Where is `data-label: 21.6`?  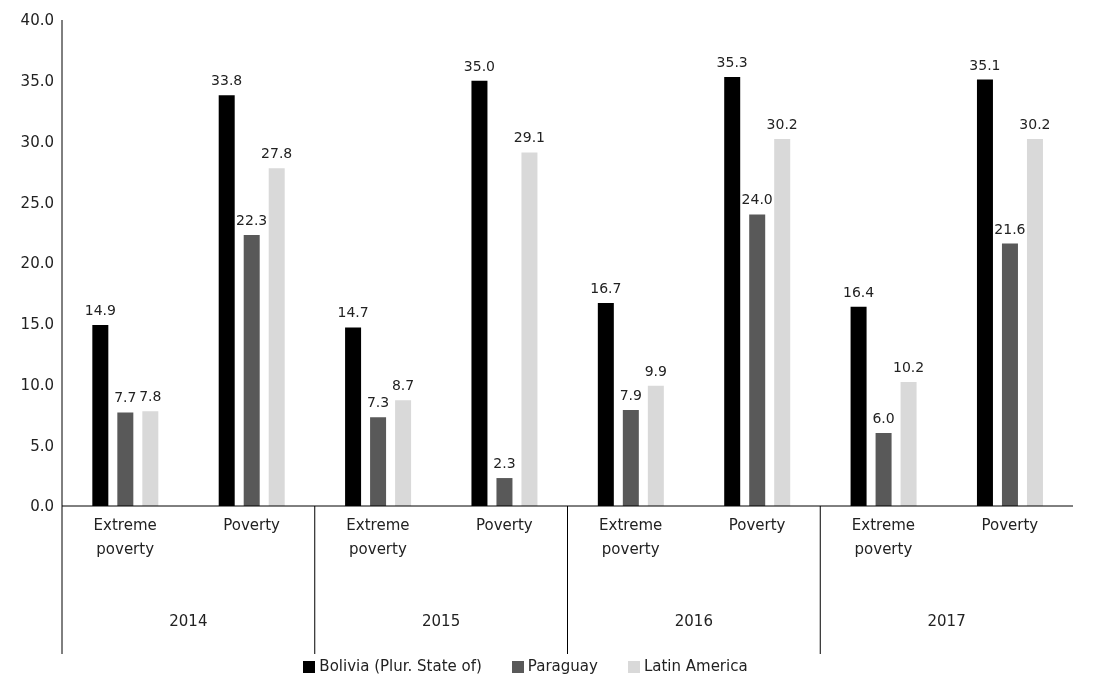
data-label: 21.6 is located at coordinates (1010, 228).